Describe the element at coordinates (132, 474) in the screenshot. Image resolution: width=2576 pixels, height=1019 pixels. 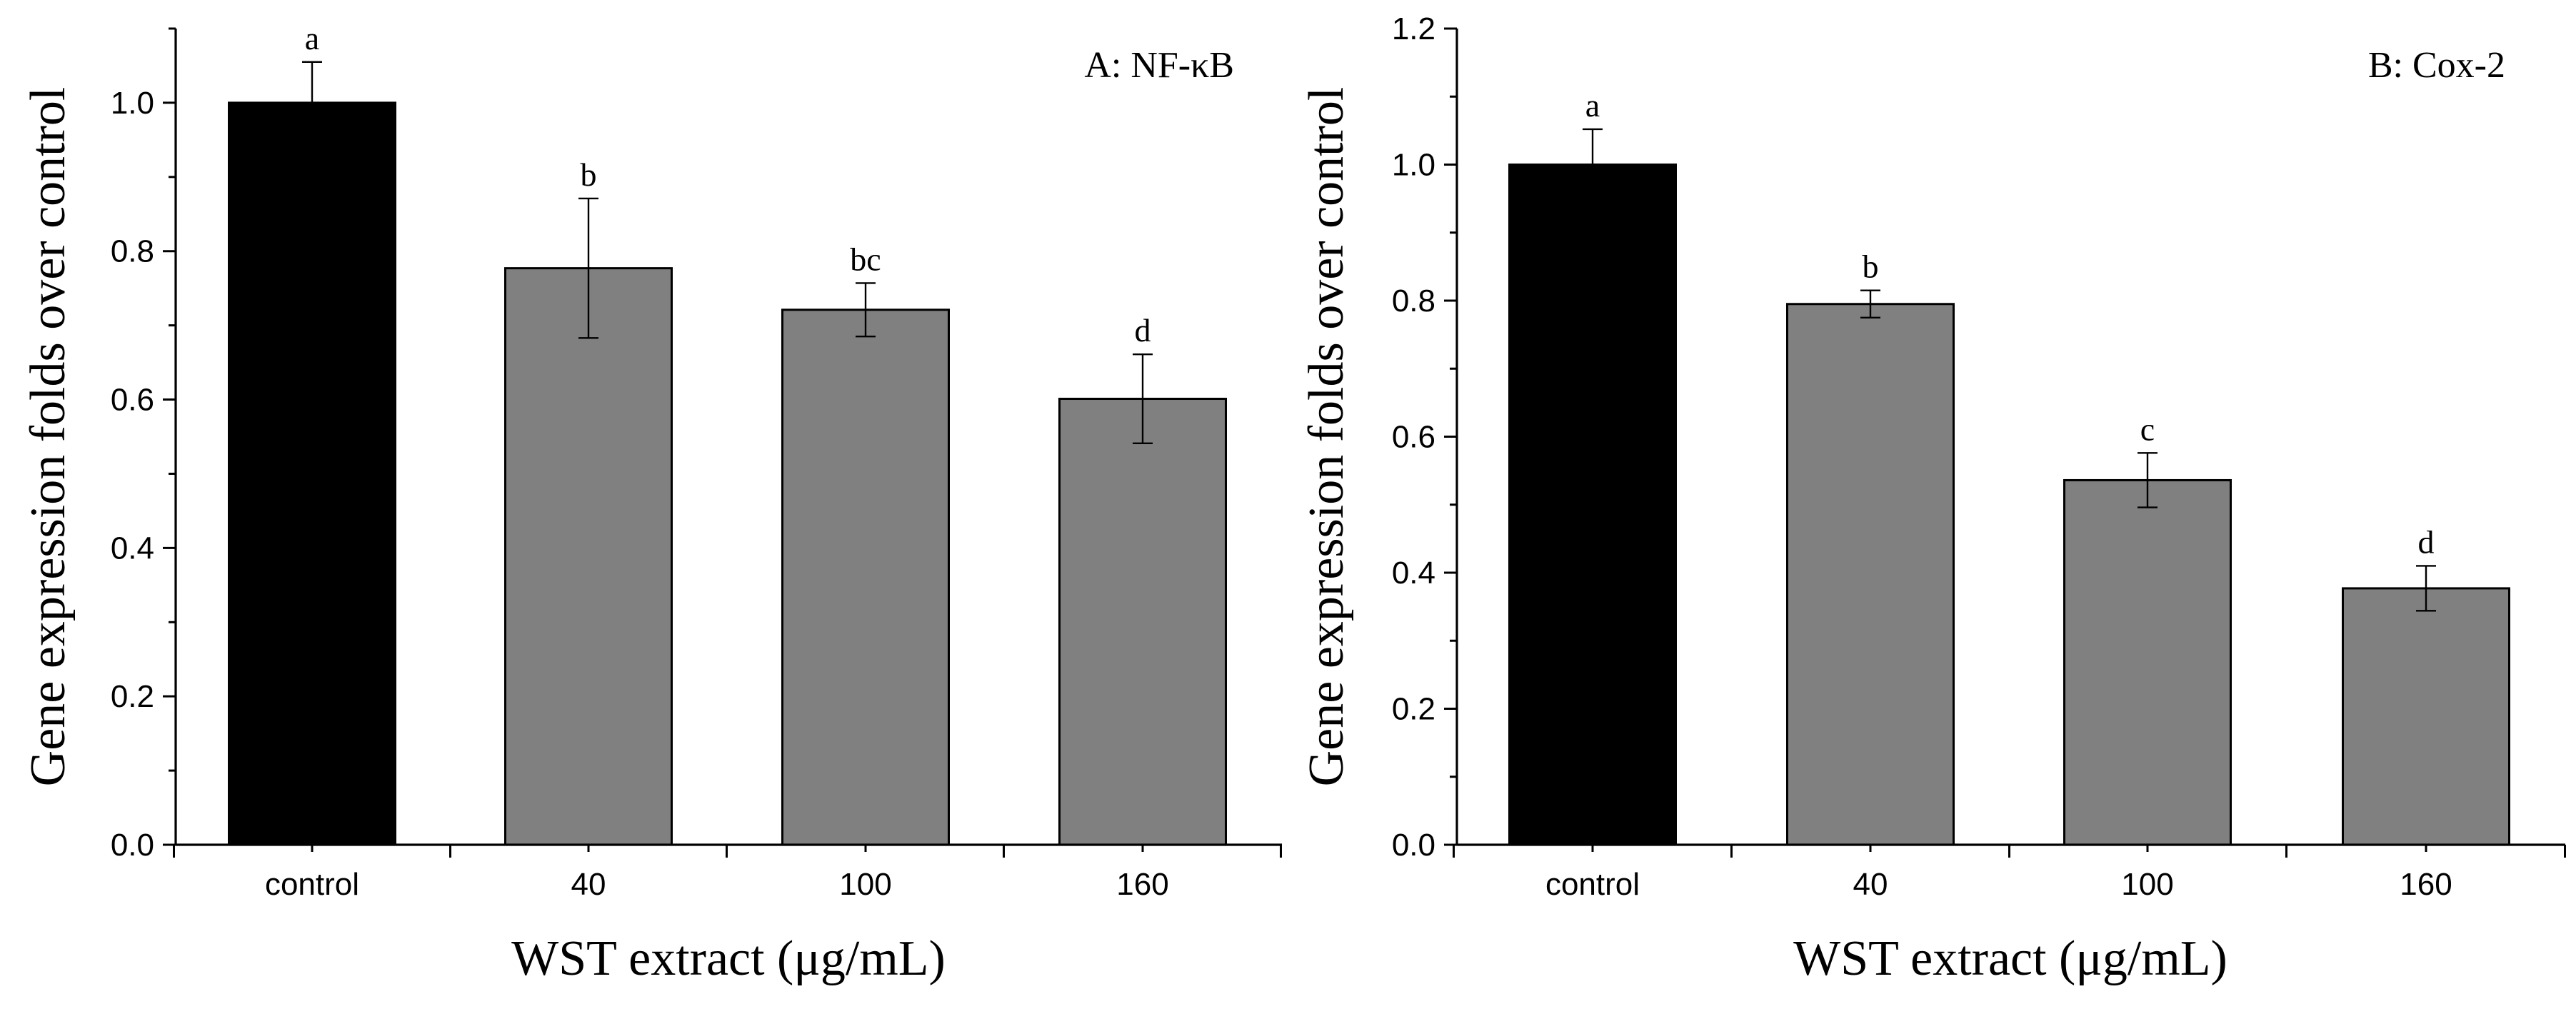
I see `y-tick-labels: 0.0 0.2 0.4 0.6 0.8 1.0` at that location.